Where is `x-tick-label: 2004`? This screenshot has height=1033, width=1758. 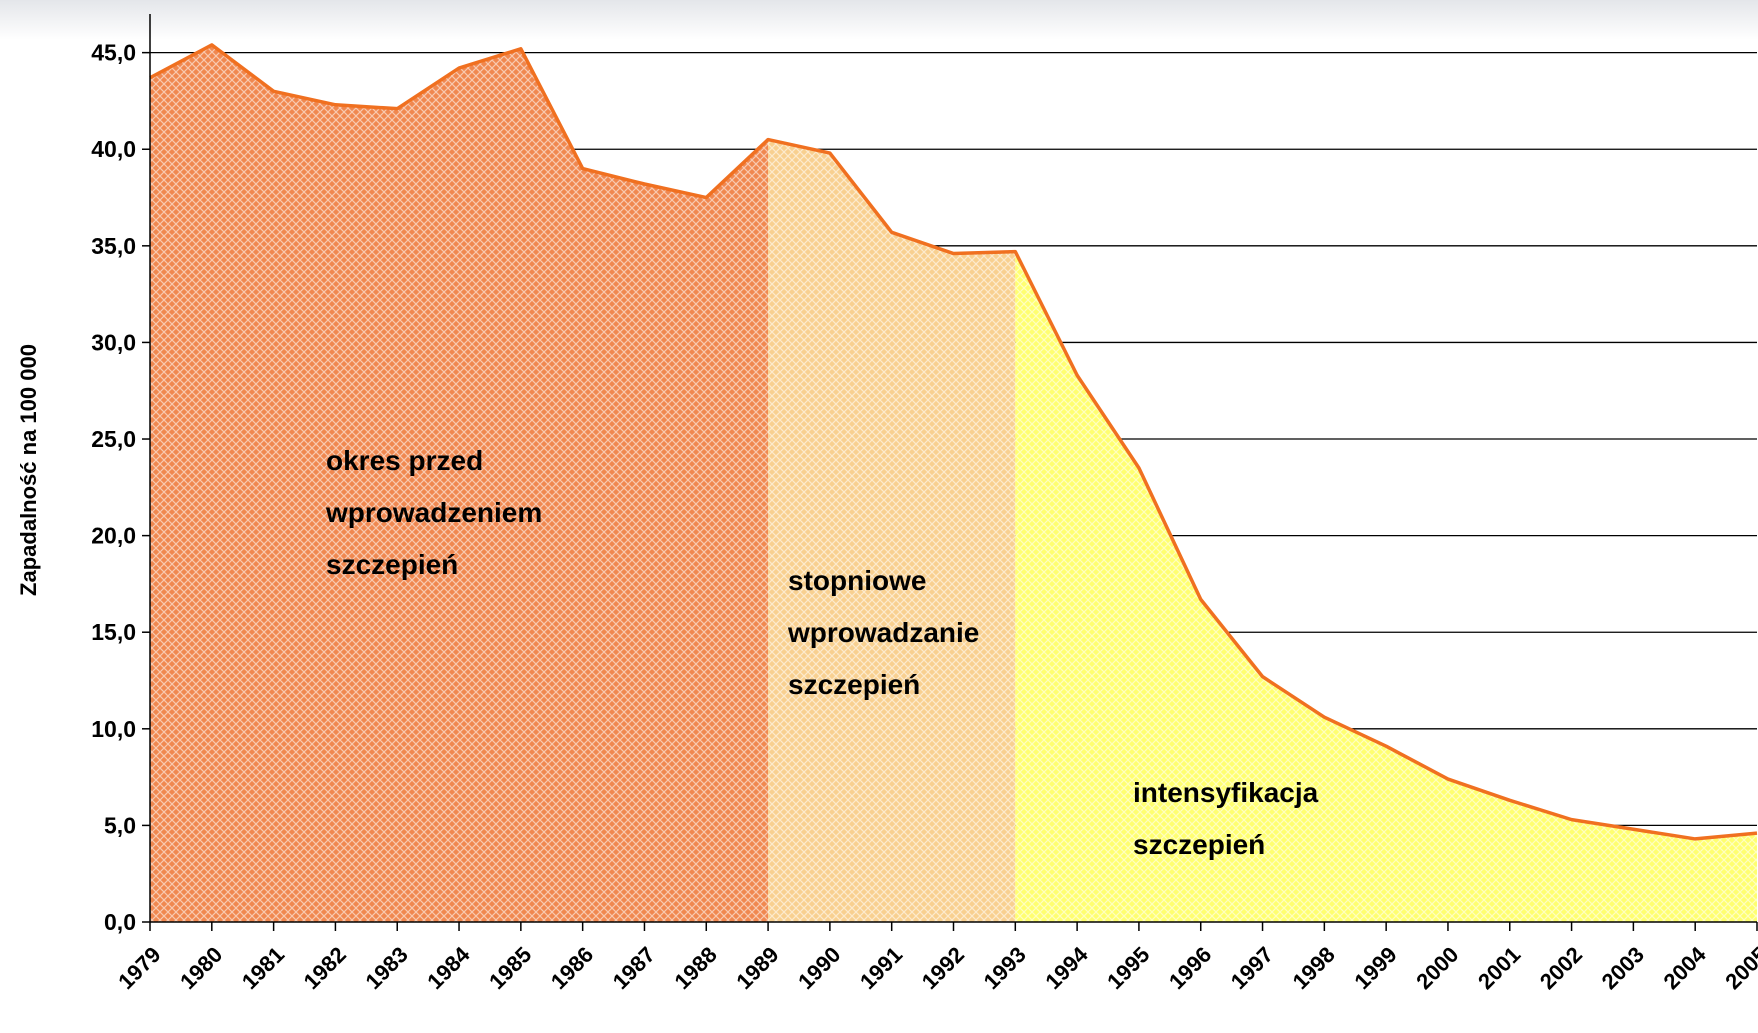
x-tick-label: 2004 is located at coordinates (1684, 967).